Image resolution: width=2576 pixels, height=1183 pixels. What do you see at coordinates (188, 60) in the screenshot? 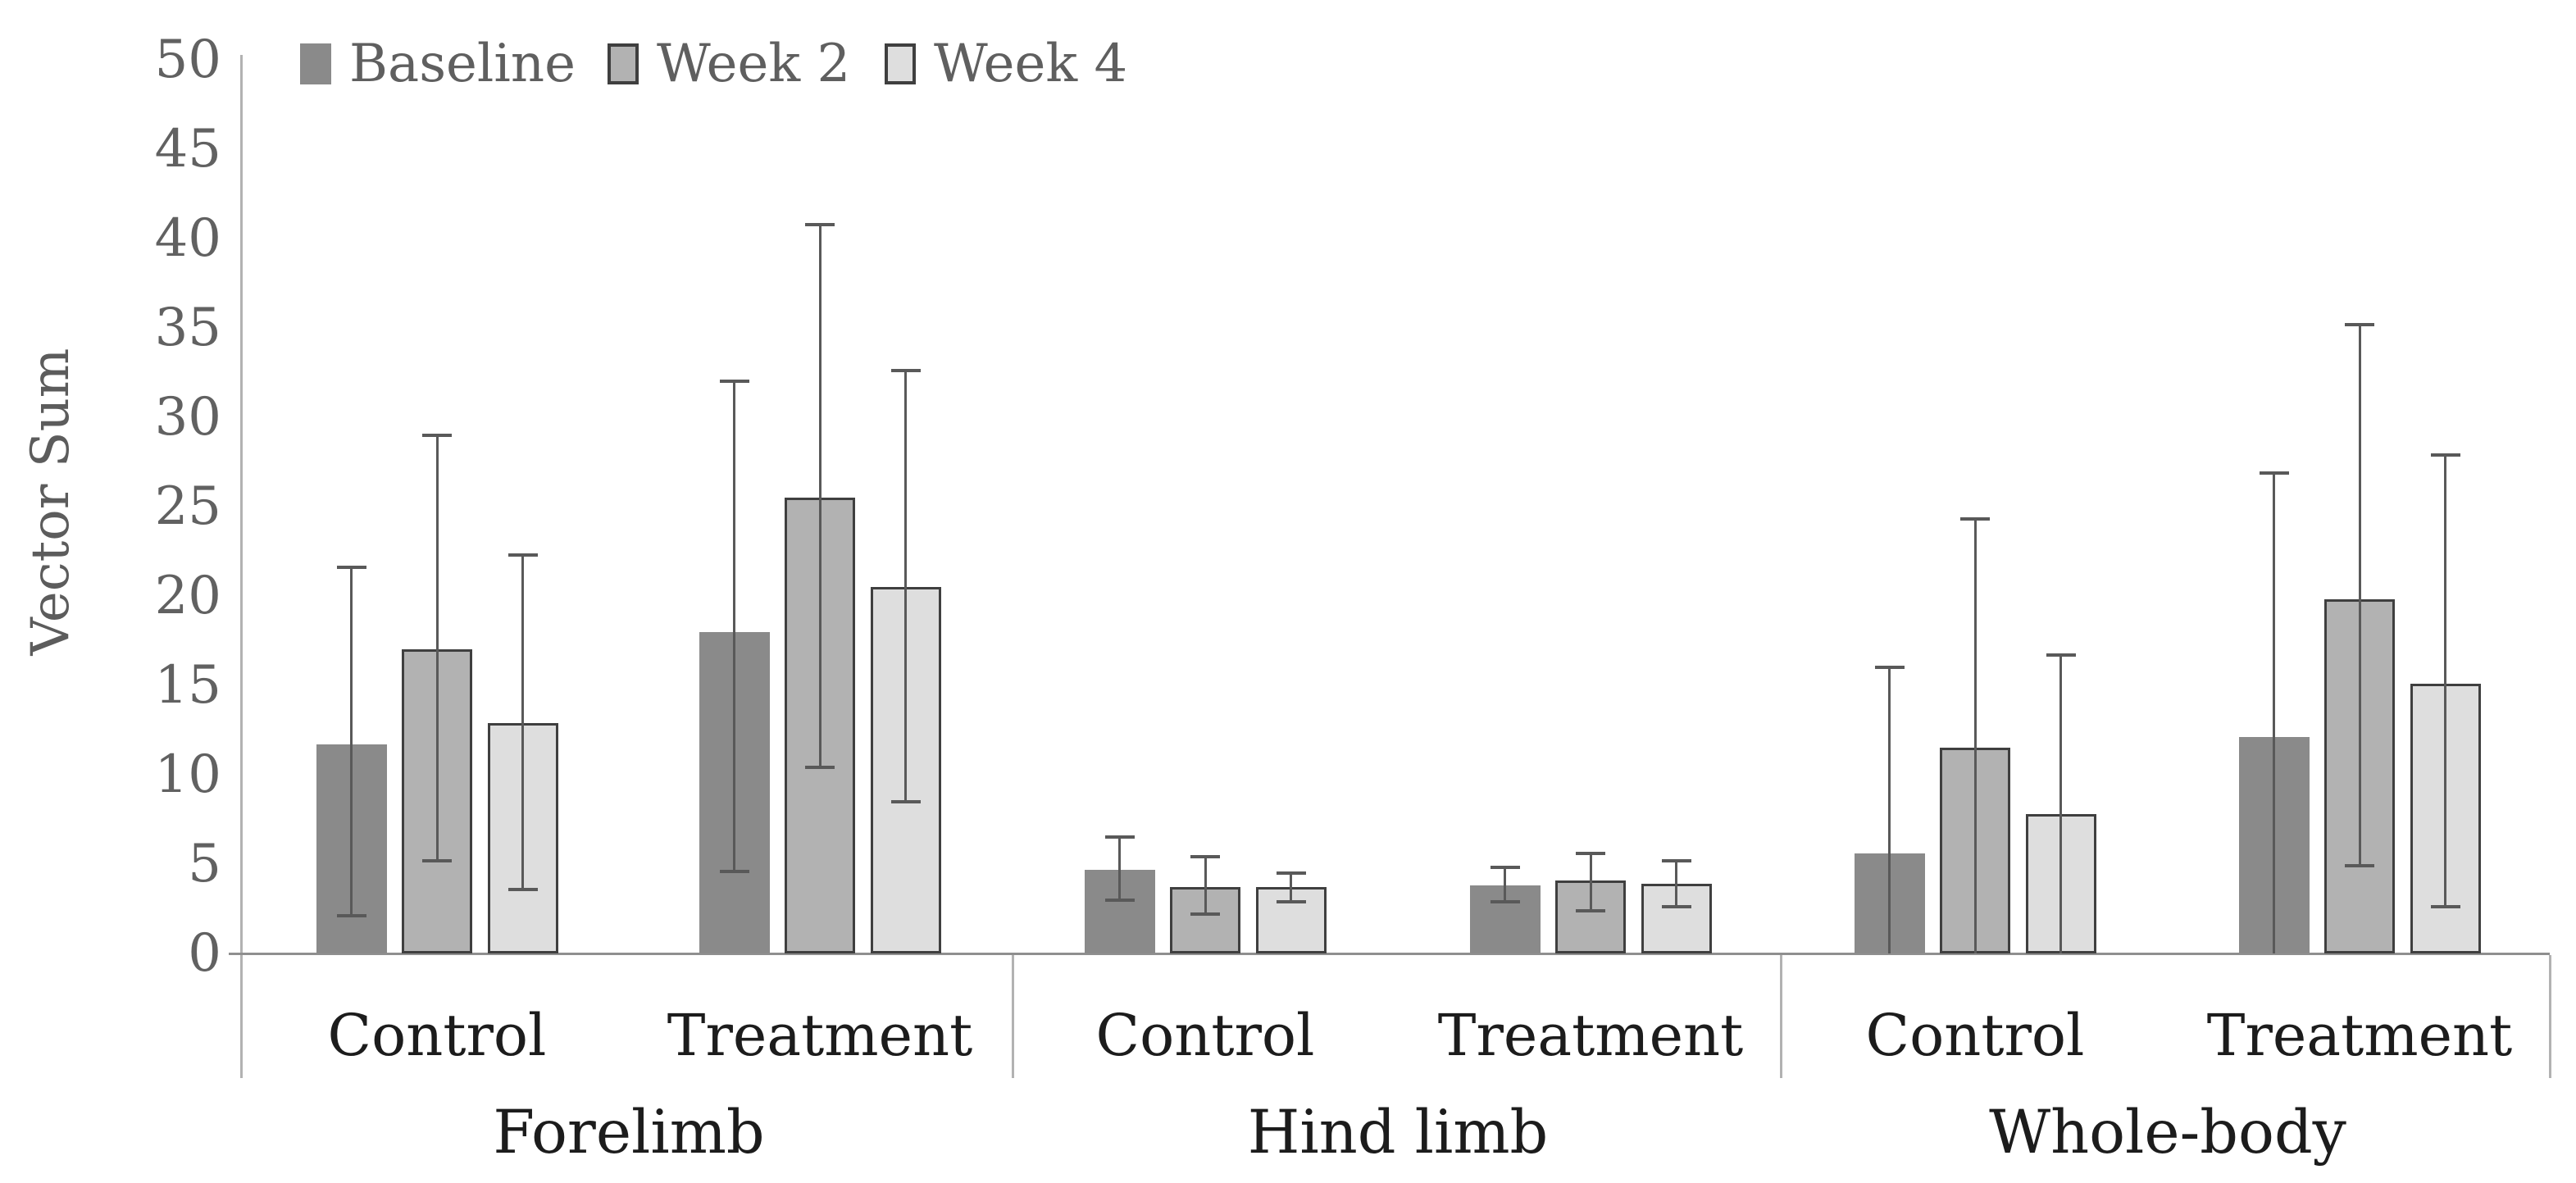
I see `y-tick-label: 50` at bounding box center [188, 60].